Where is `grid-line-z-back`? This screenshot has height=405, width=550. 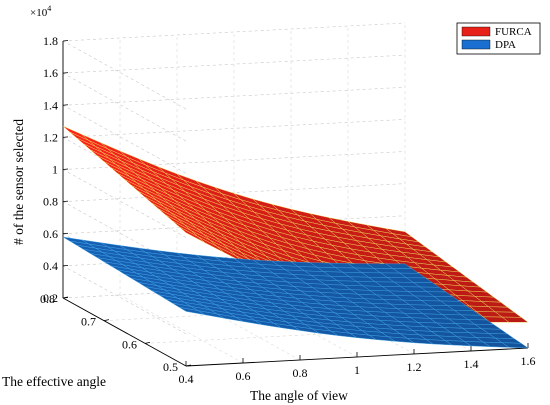
grid-line-z-back is located at coordinates (234, 128).